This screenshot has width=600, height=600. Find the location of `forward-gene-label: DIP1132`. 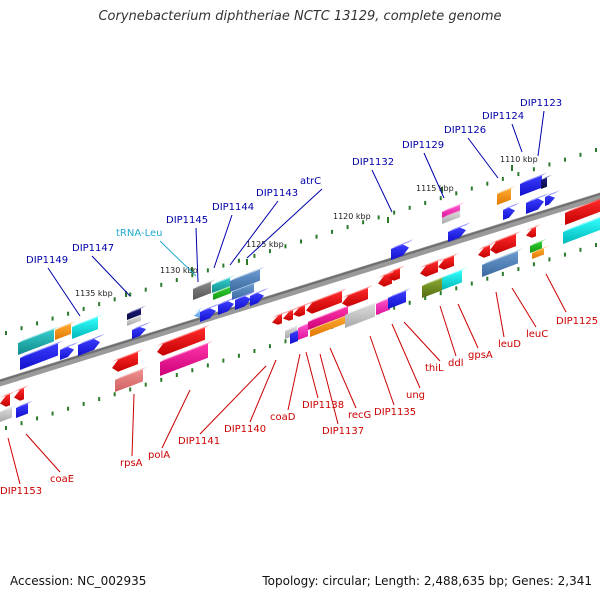

forward-gene-label: DIP1132 is located at coordinates (373, 162).